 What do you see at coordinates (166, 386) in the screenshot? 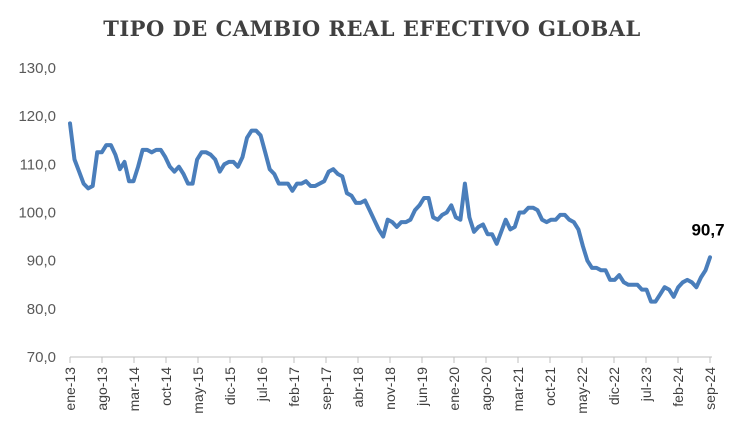
I see `x-tick-label: oct-14` at bounding box center [166, 386].